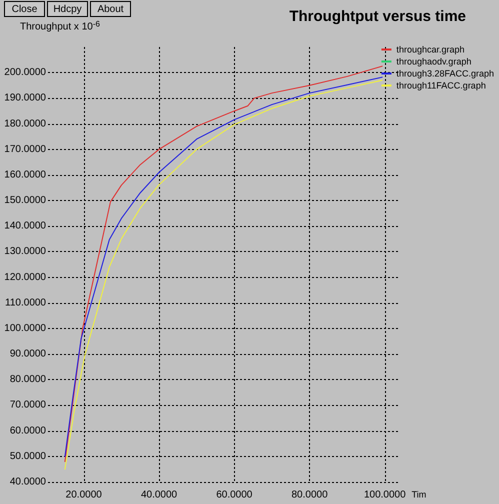 The width and height of the screenshot is (499, 504). I want to click on y-tick-label: 180.0000, so click(25, 124).